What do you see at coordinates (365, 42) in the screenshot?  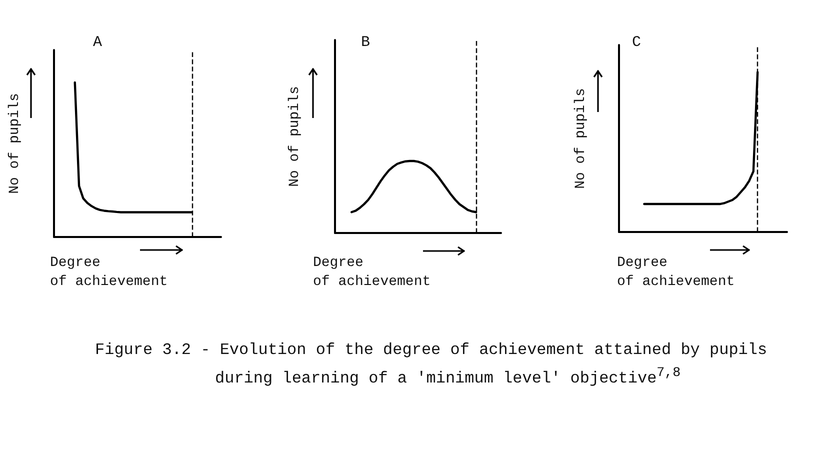 I see `chart-title: B` at bounding box center [365, 42].